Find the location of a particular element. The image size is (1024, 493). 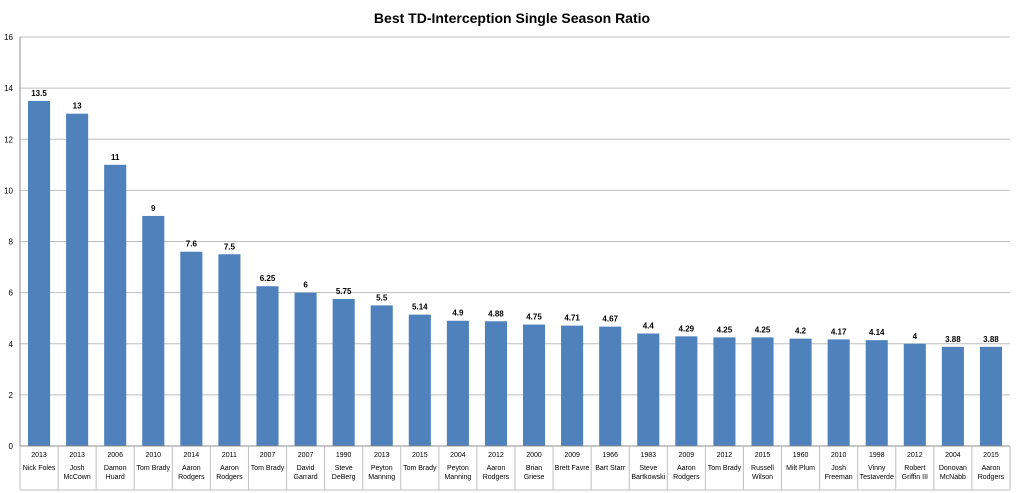

y-tick-label: 10 is located at coordinates (8, 190).